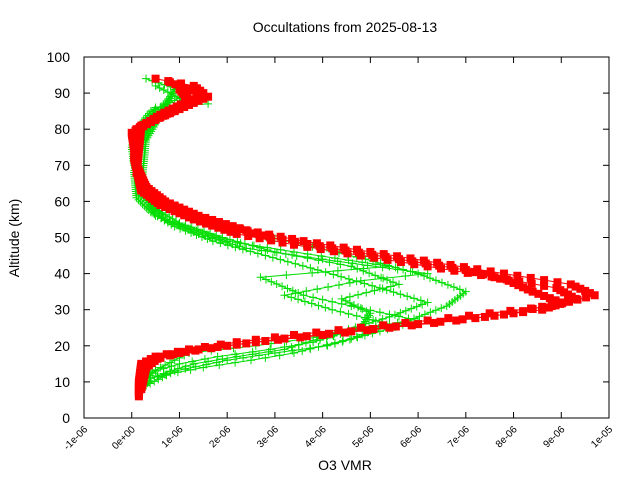 The width and height of the screenshot is (640, 480). What do you see at coordinates (555, 437) in the screenshot?
I see `x-tick-label: 9e-06` at bounding box center [555, 437].